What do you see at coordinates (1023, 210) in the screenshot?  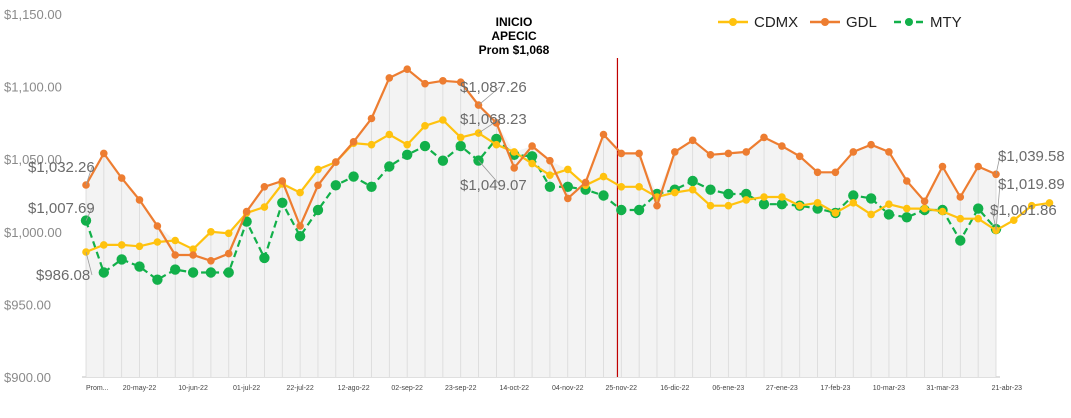 I see `value-label: $1,001.86` at bounding box center [1023, 210].